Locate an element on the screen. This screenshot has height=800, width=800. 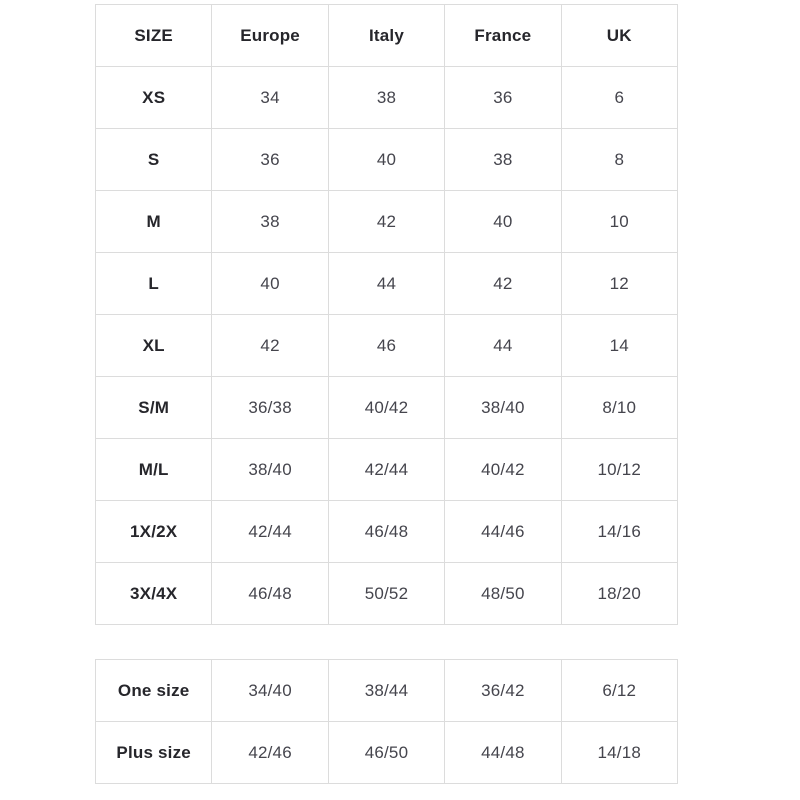
value-cell: 44/46 is located at coordinates (503, 531).